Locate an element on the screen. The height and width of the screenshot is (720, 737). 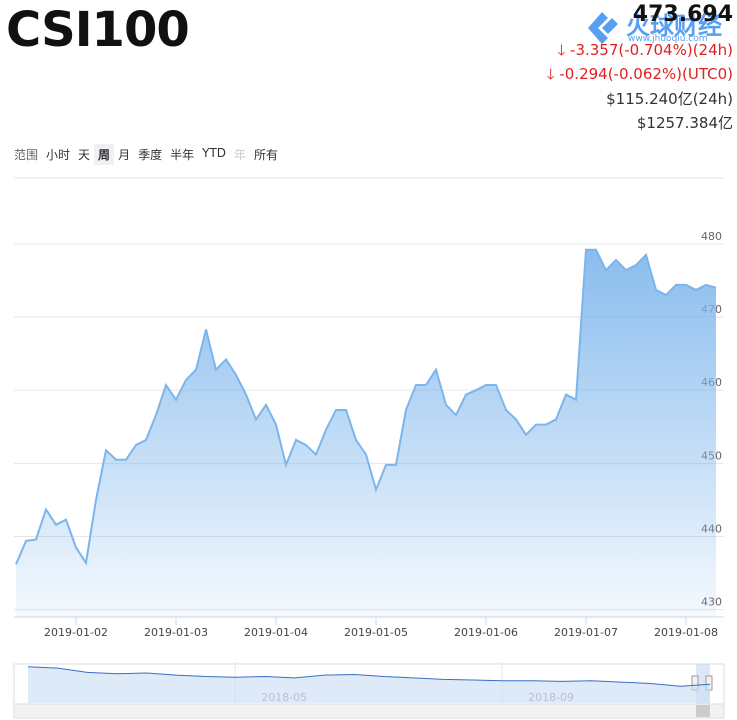
x-tick-label: 2019-01-06 is located at coordinates (486, 632).